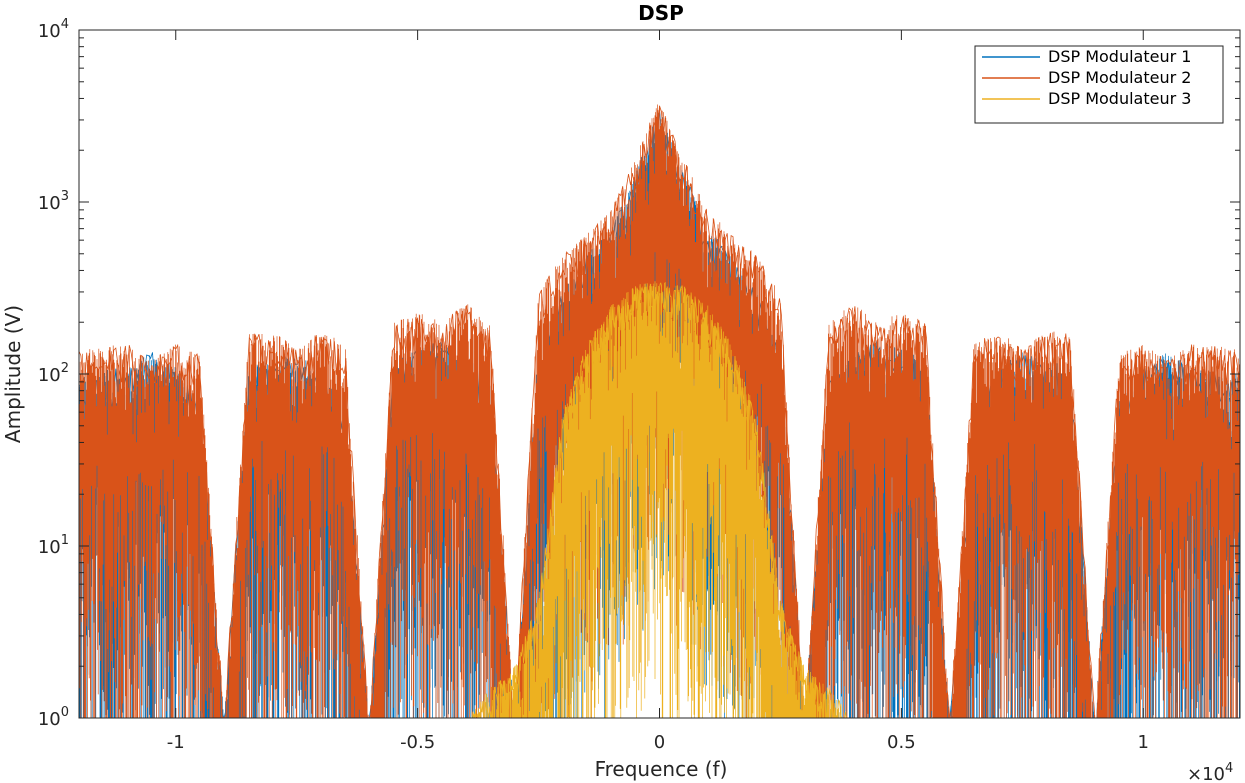 Image resolution: width=1245 pixels, height=783 pixels. What do you see at coordinates (1119, 98) in the screenshot?
I see `legend-label: DSP Modulateur 3` at bounding box center [1119, 98].